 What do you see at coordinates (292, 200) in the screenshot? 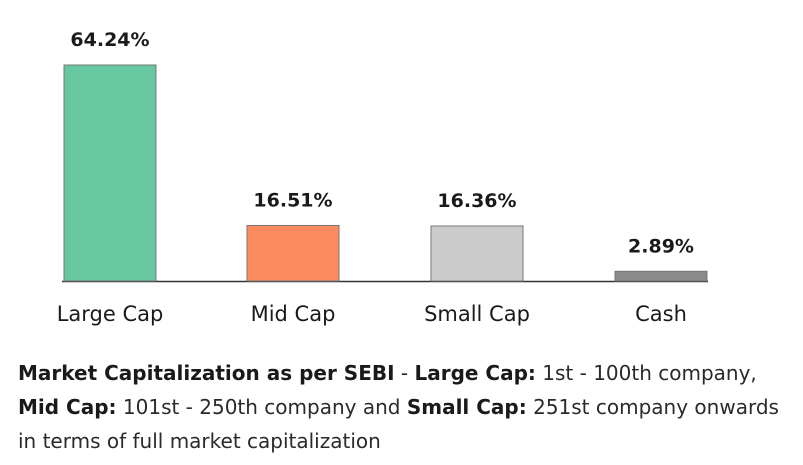
I see `value-label-mid-cap: 16.51%` at bounding box center [292, 200].